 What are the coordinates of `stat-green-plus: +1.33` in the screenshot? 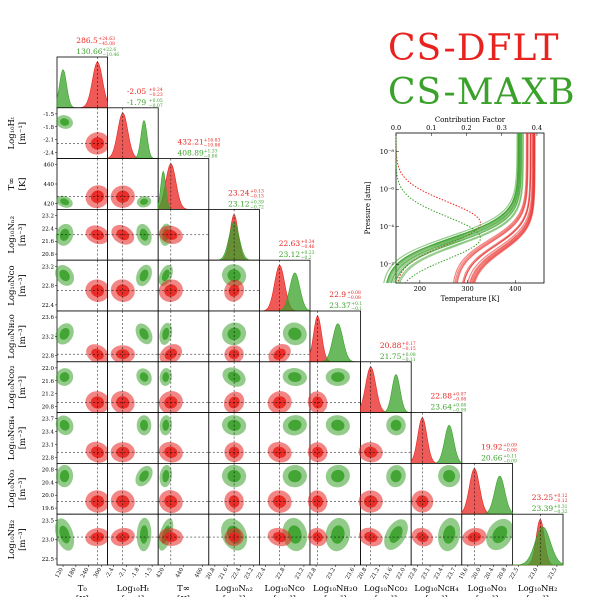 It's located at (211, 152).